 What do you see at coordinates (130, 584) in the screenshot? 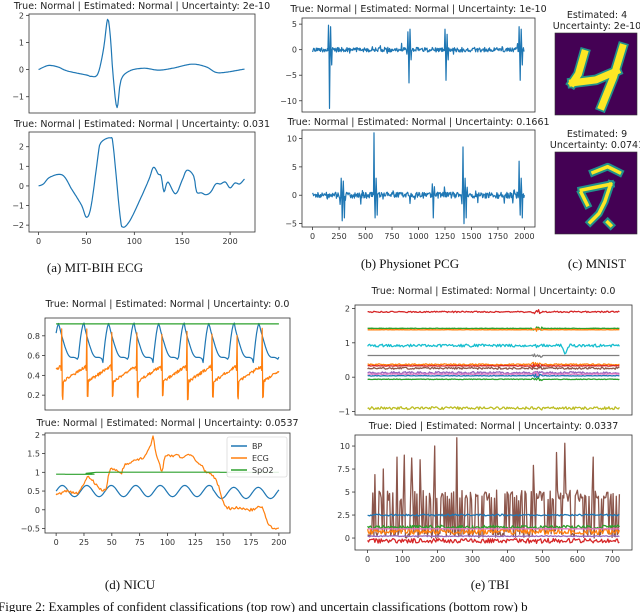
I see `caption-d: (d) NICU` at bounding box center [130, 584].